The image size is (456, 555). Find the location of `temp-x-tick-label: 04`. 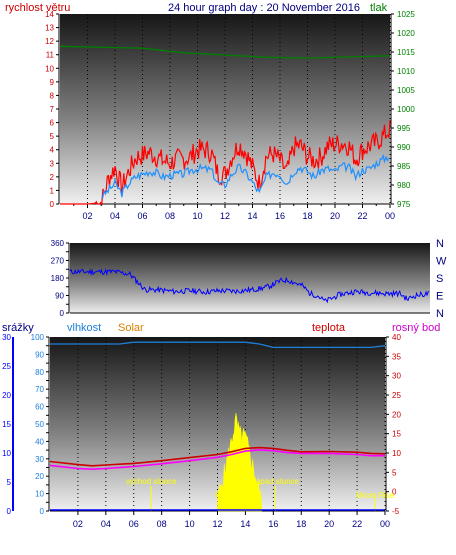

temp-x-tick-label: 04 is located at coordinates (106, 524).